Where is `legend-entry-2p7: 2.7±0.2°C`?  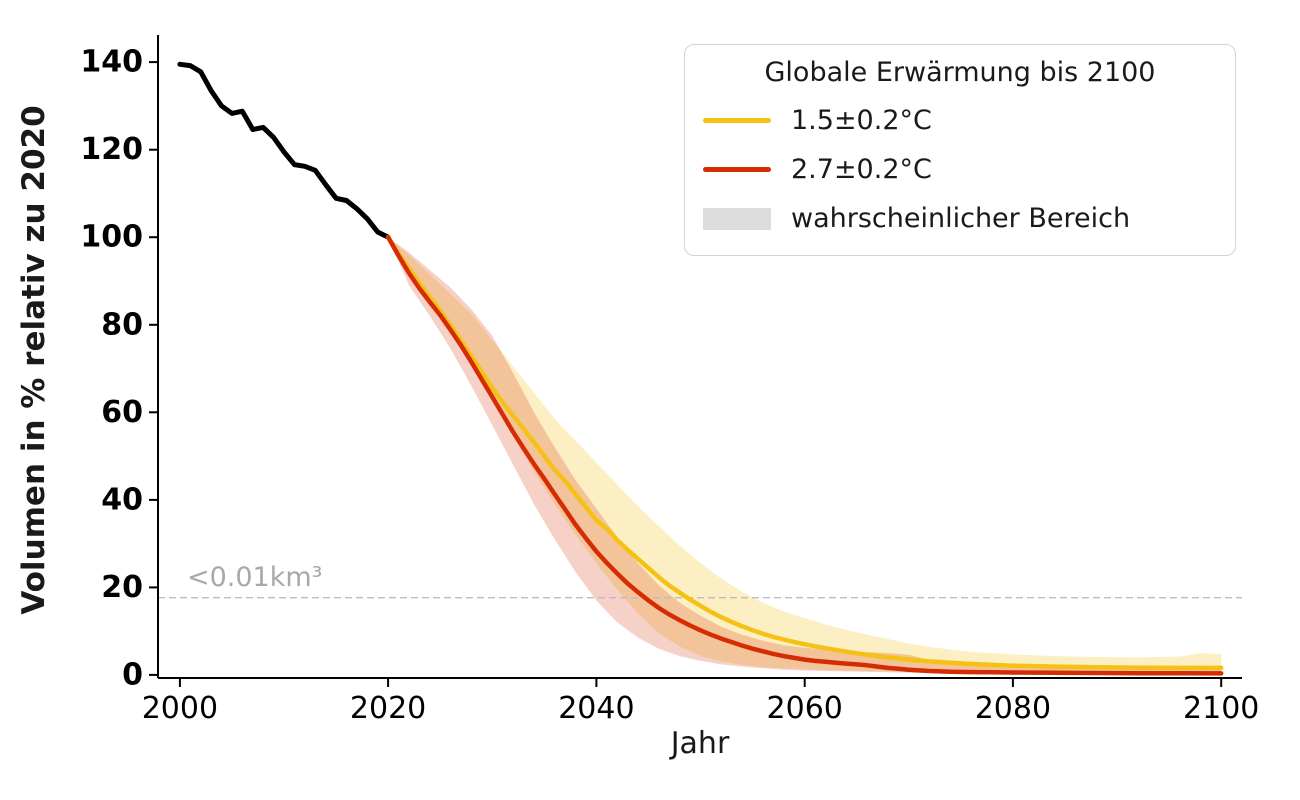 legend-entry-2p7: 2.7±0.2°C is located at coordinates (960, 169).